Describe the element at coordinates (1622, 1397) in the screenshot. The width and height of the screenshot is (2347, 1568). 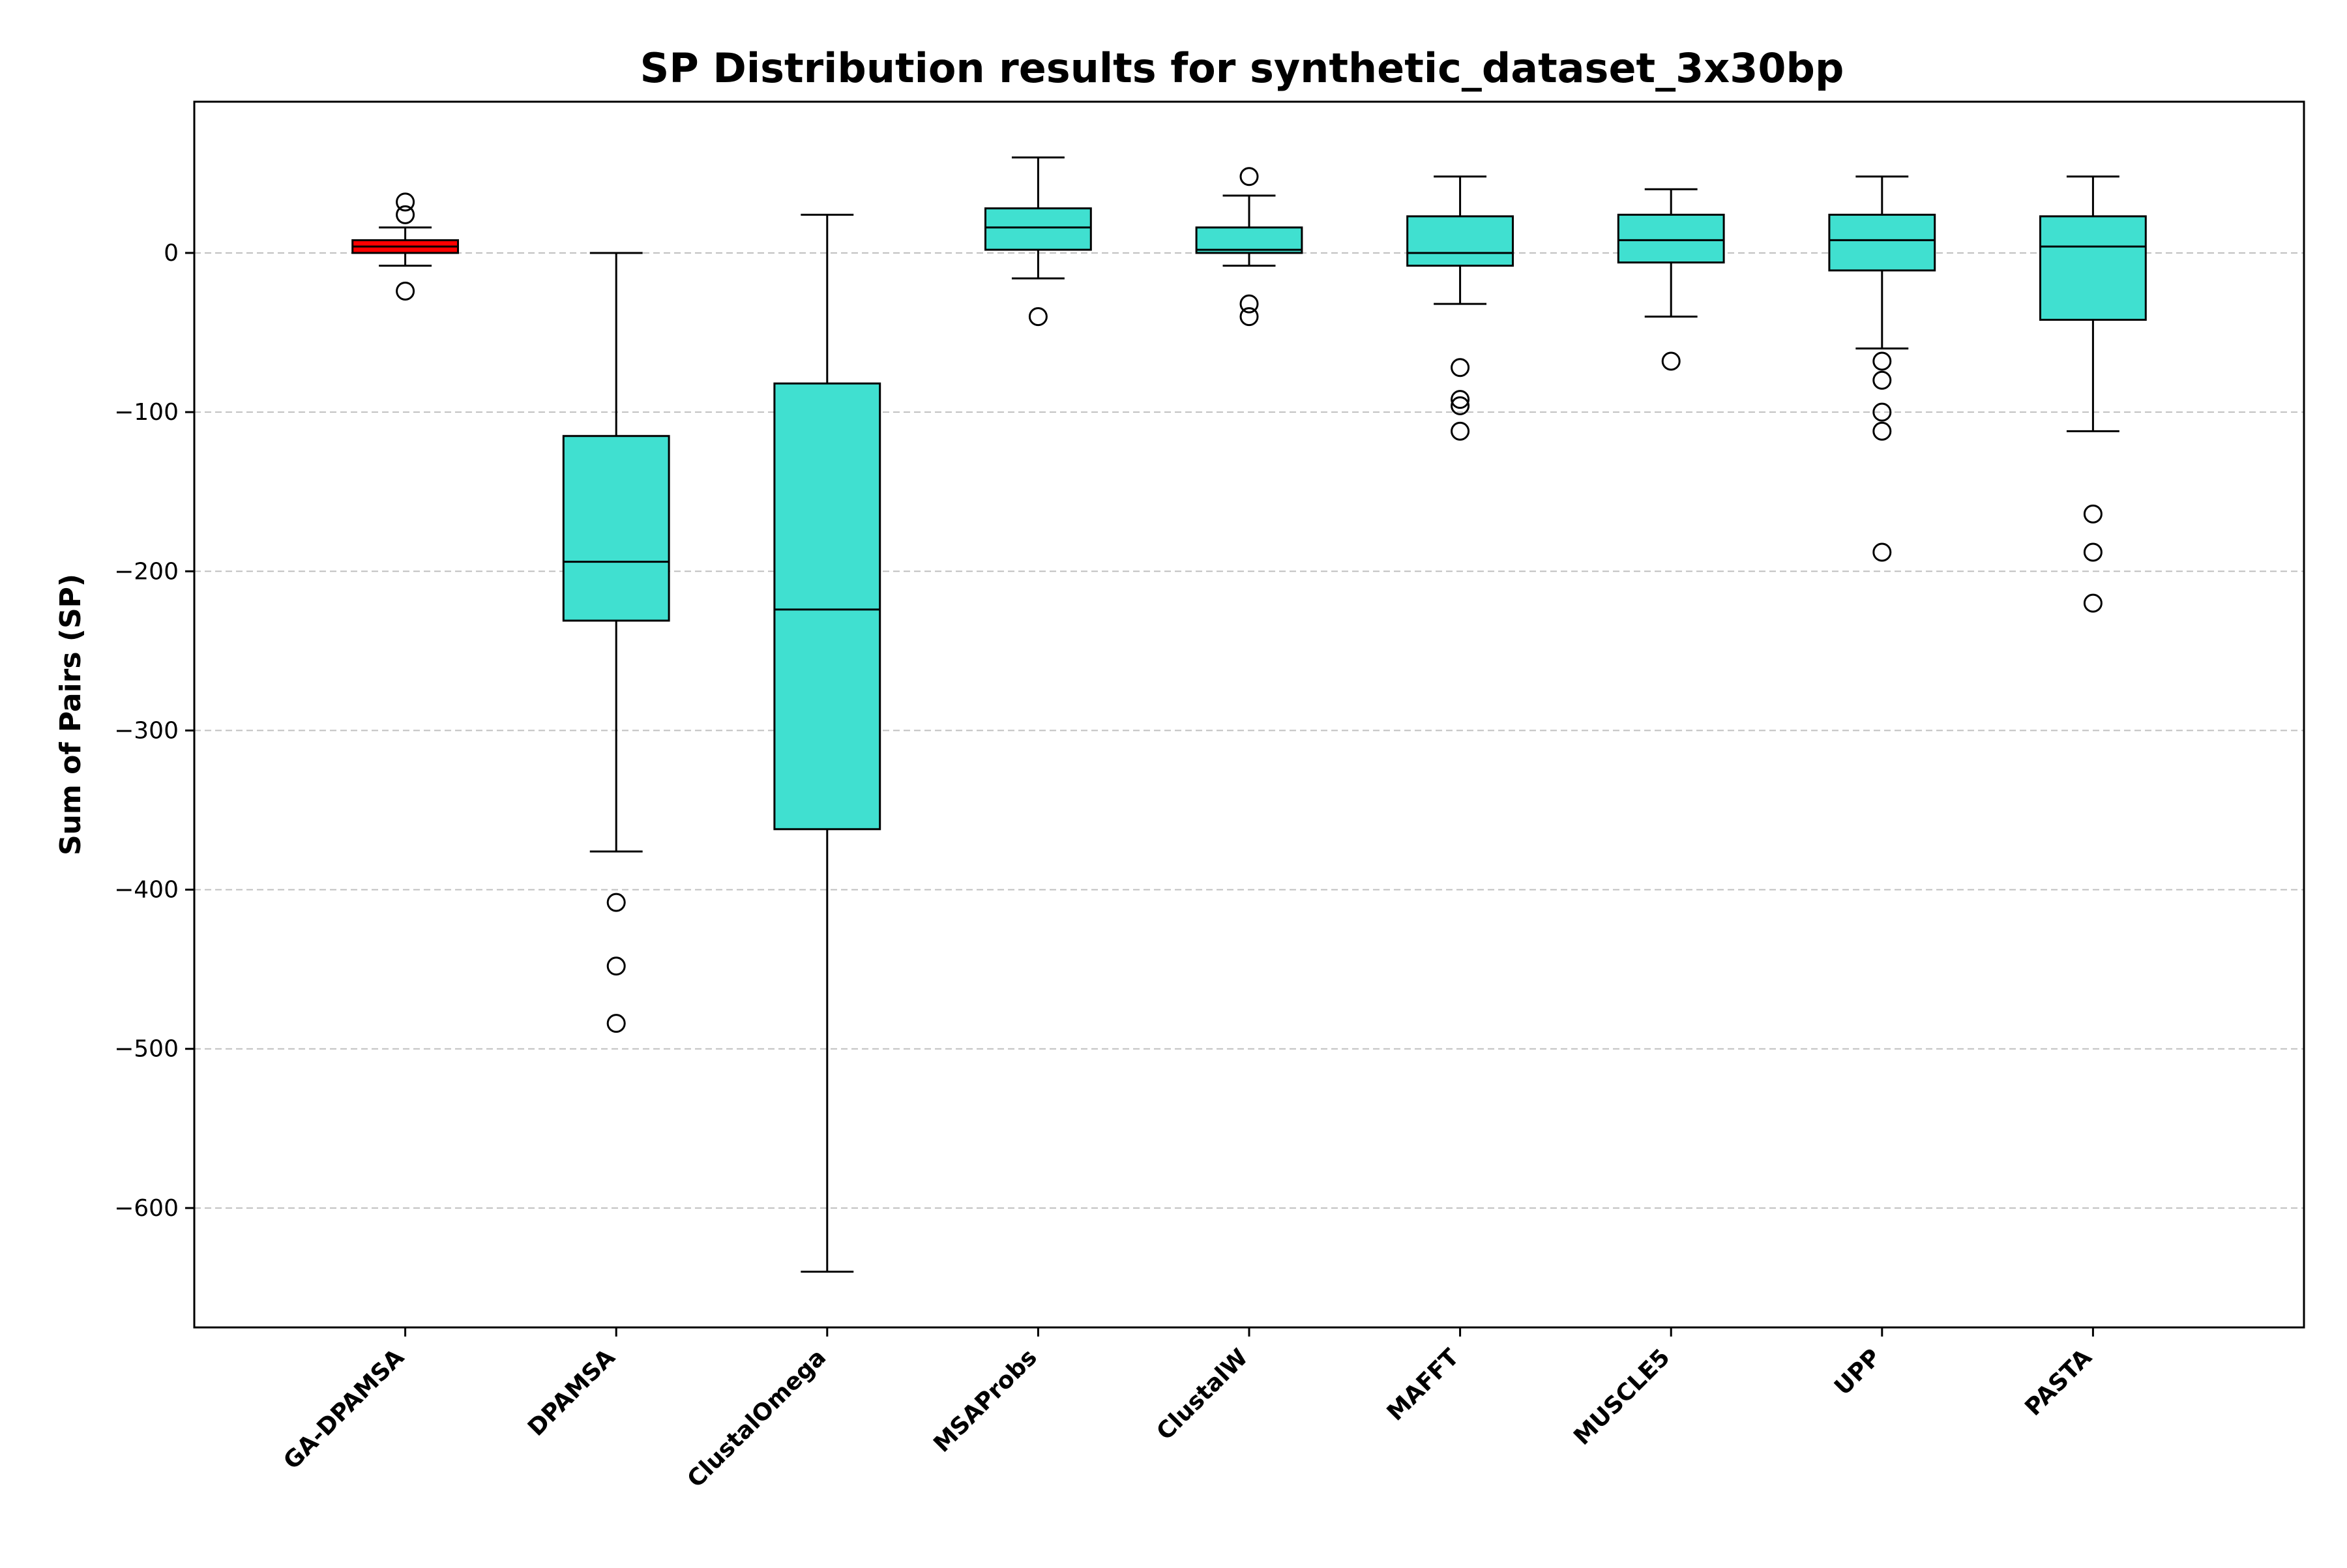
I see `x-tick-label: MUSCLE5` at that location.